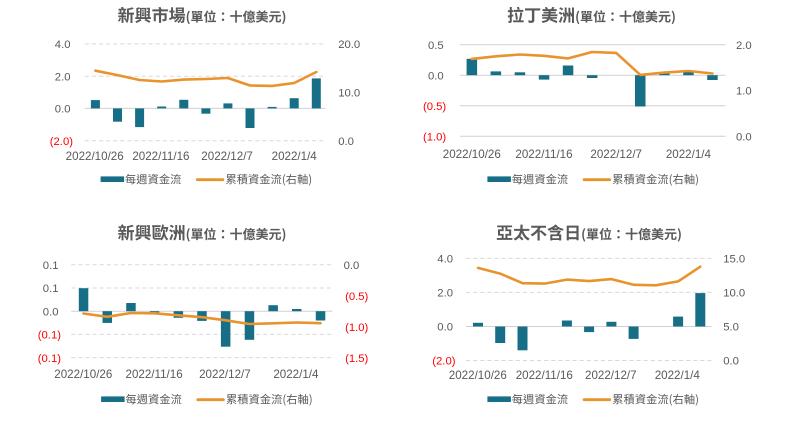 This screenshot has height=430, width=788. What do you see at coordinates (731, 328) in the screenshot?
I see `svg-text: 5.0` at bounding box center [731, 328].